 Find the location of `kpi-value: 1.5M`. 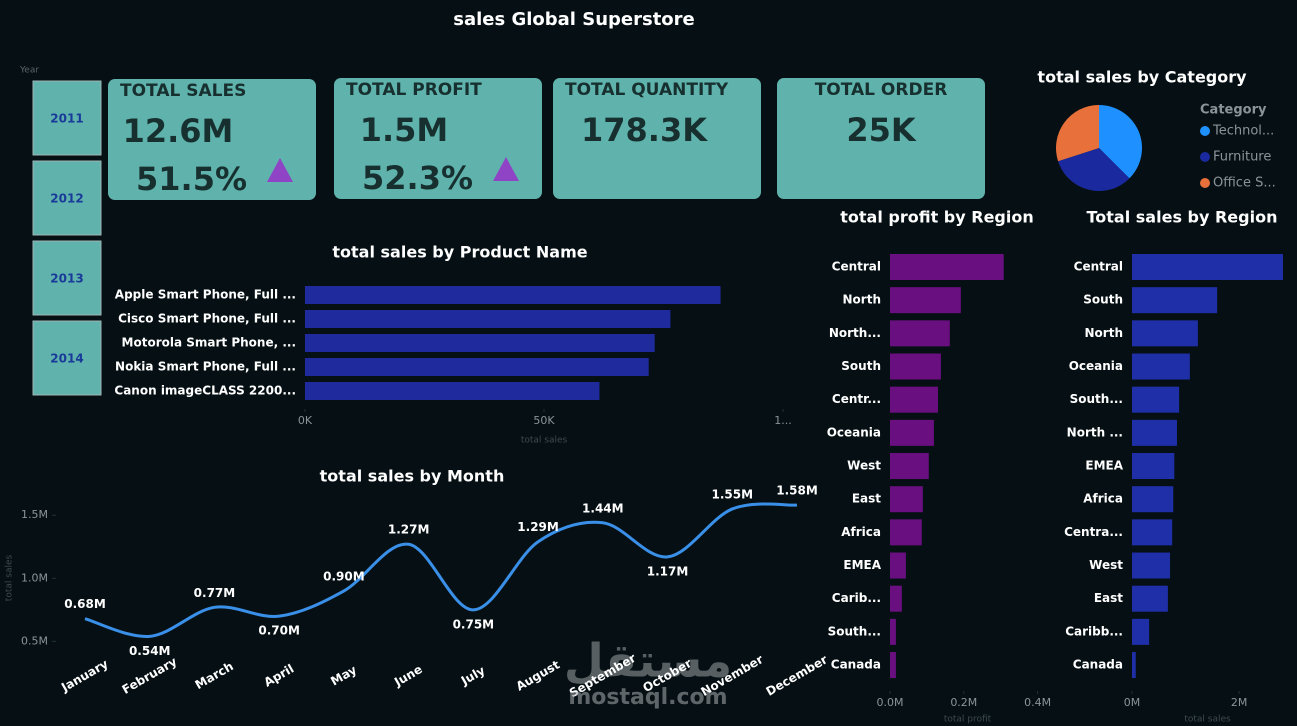

kpi-value: 1.5M is located at coordinates (404, 130).